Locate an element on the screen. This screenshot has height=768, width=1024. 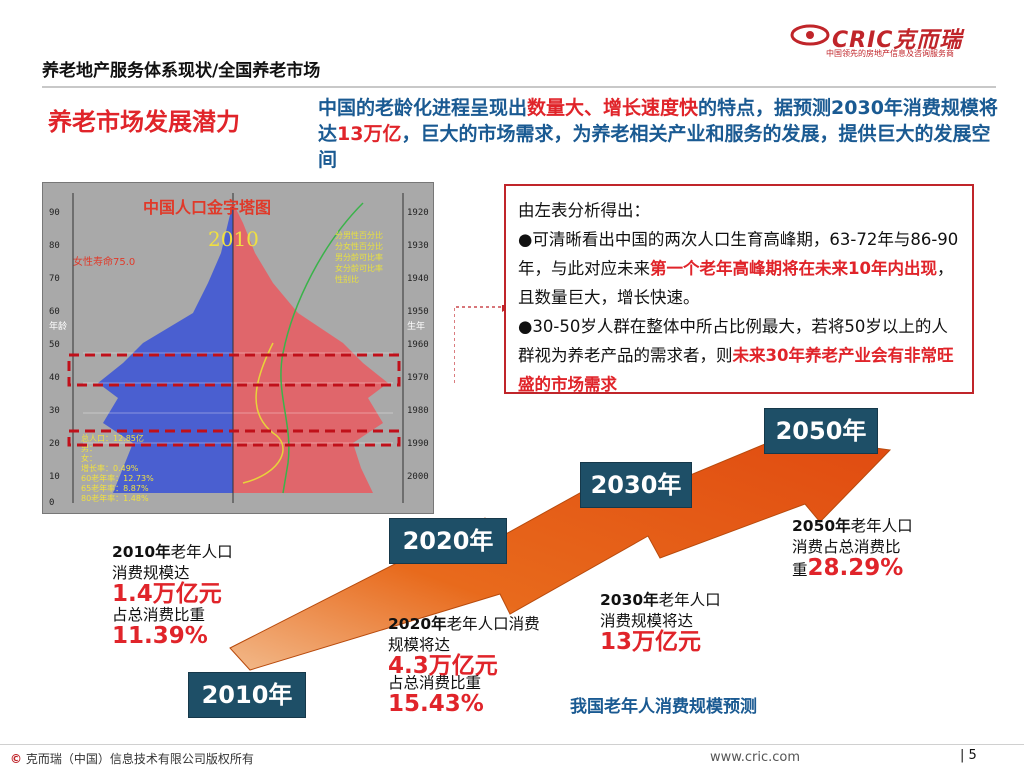
pyramid-stat: 80老年率：1.48% is located at coordinates (115, 498).